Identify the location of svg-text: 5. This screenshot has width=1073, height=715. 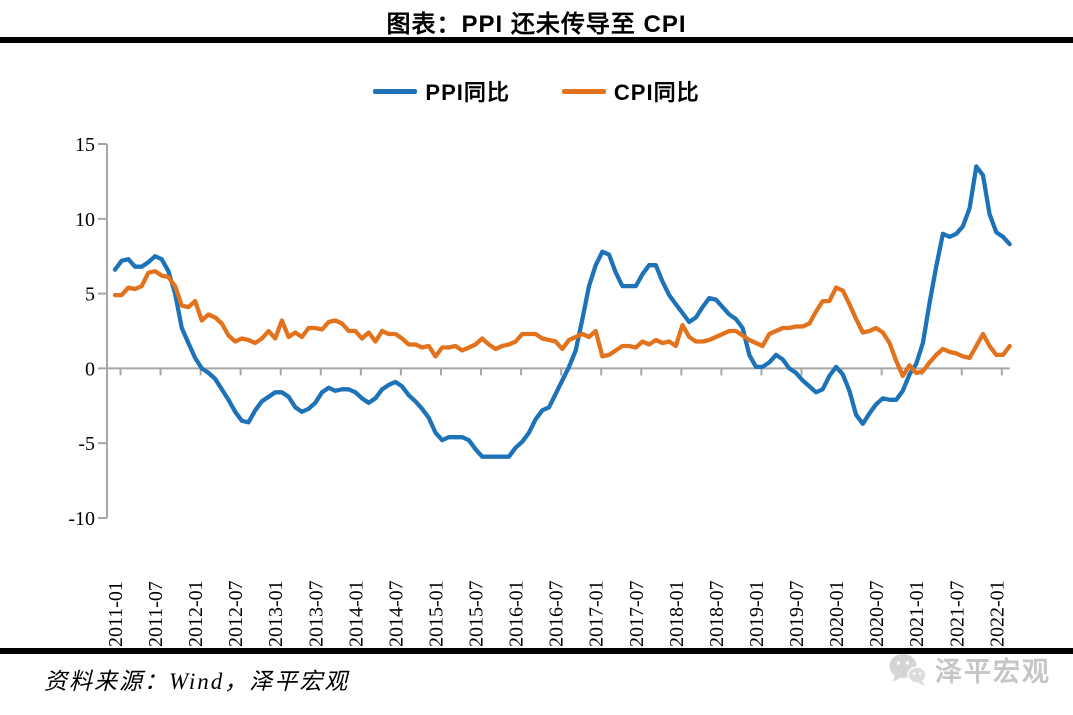
(90, 295).